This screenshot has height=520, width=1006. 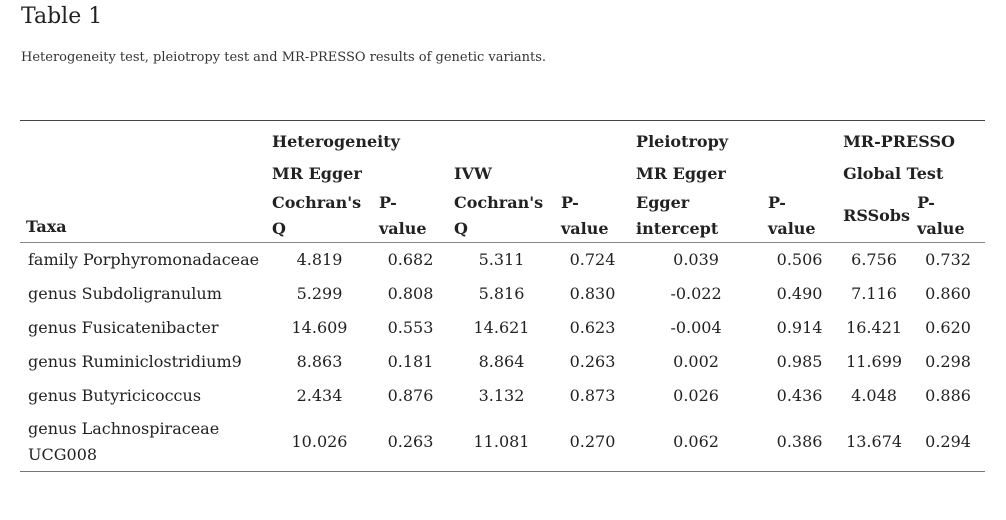 I want to click on ivw-p-cell: 0.830, so click(x=592, y=293).